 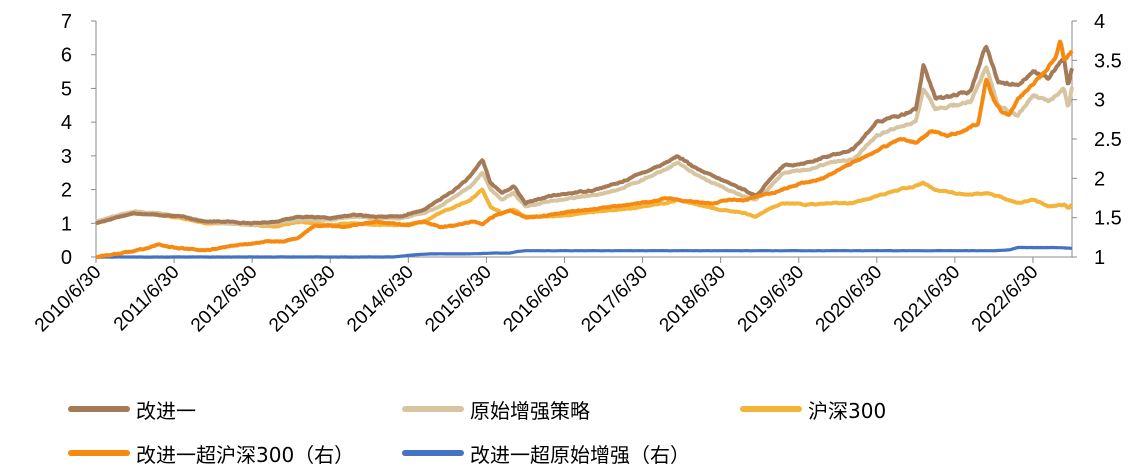 I want to click on legend-label: 原始增强策略, so click(x=530, y=410).